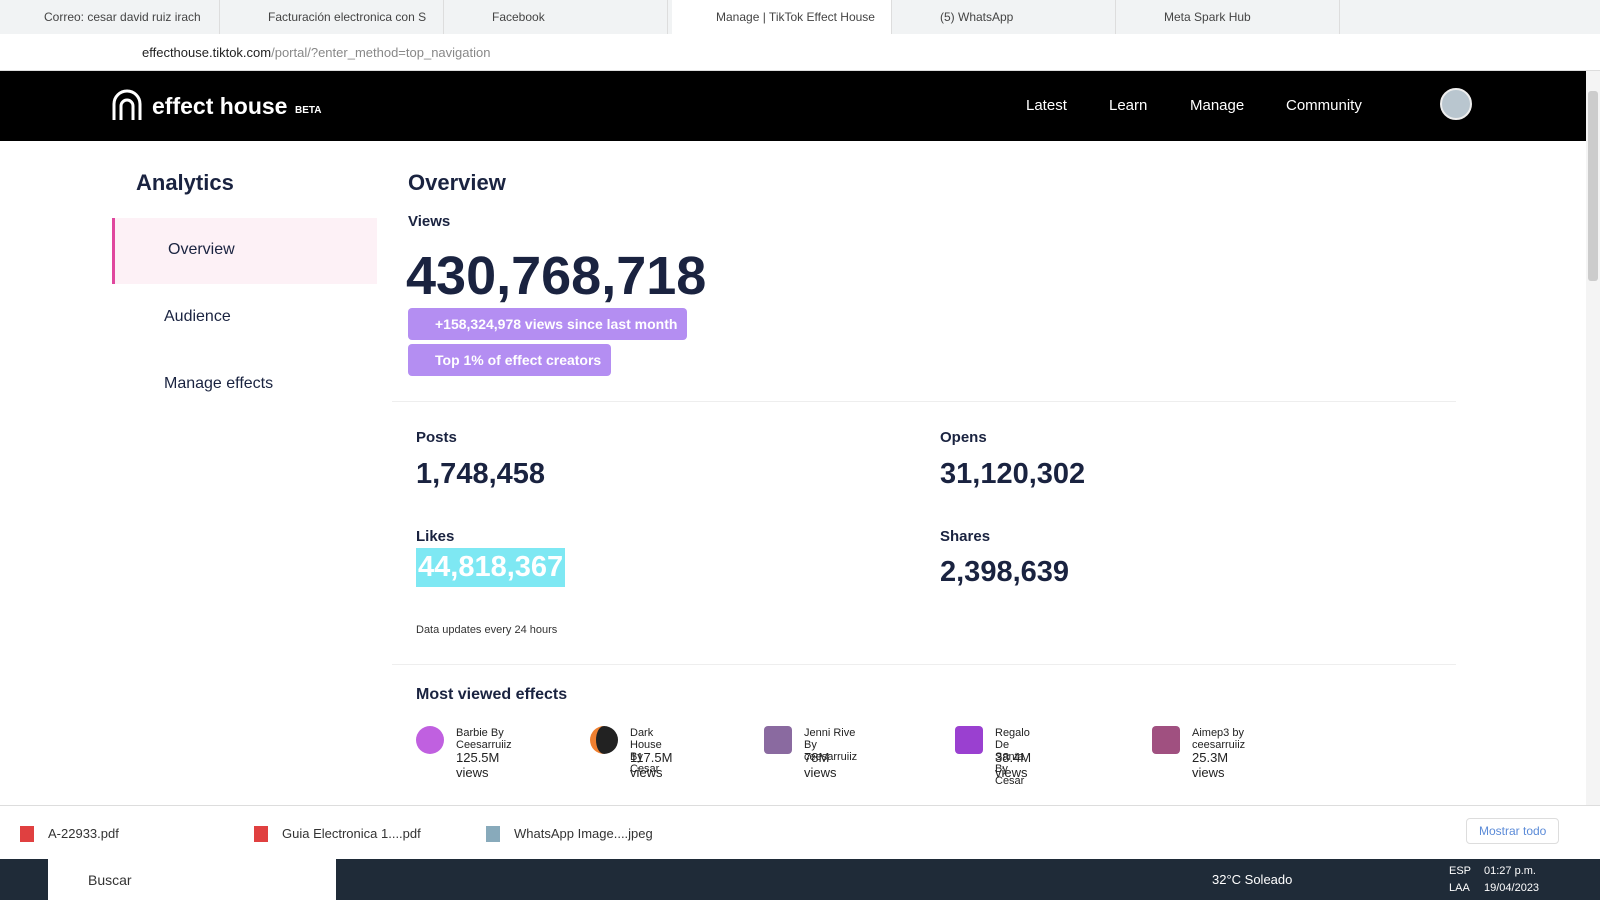  What do you see at coordinates (1128, 105) in the screenshot?
I see `nav-link: Learn` at bounding box center [1128, 105].